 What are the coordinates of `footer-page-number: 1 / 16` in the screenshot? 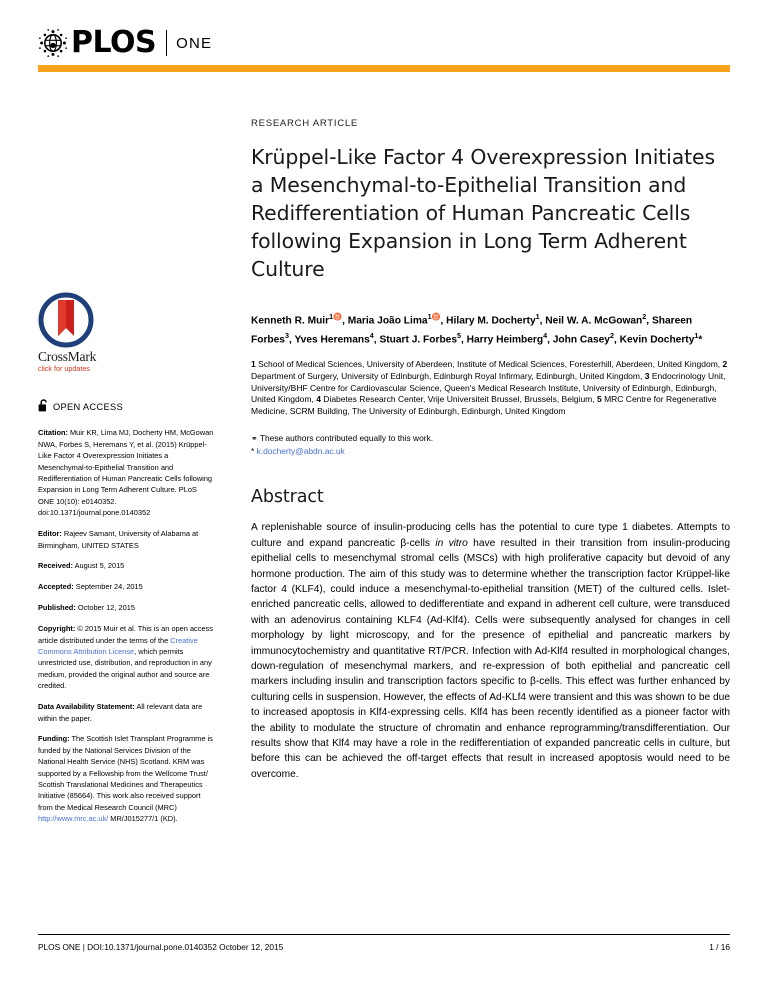 It's located at (719, 947).